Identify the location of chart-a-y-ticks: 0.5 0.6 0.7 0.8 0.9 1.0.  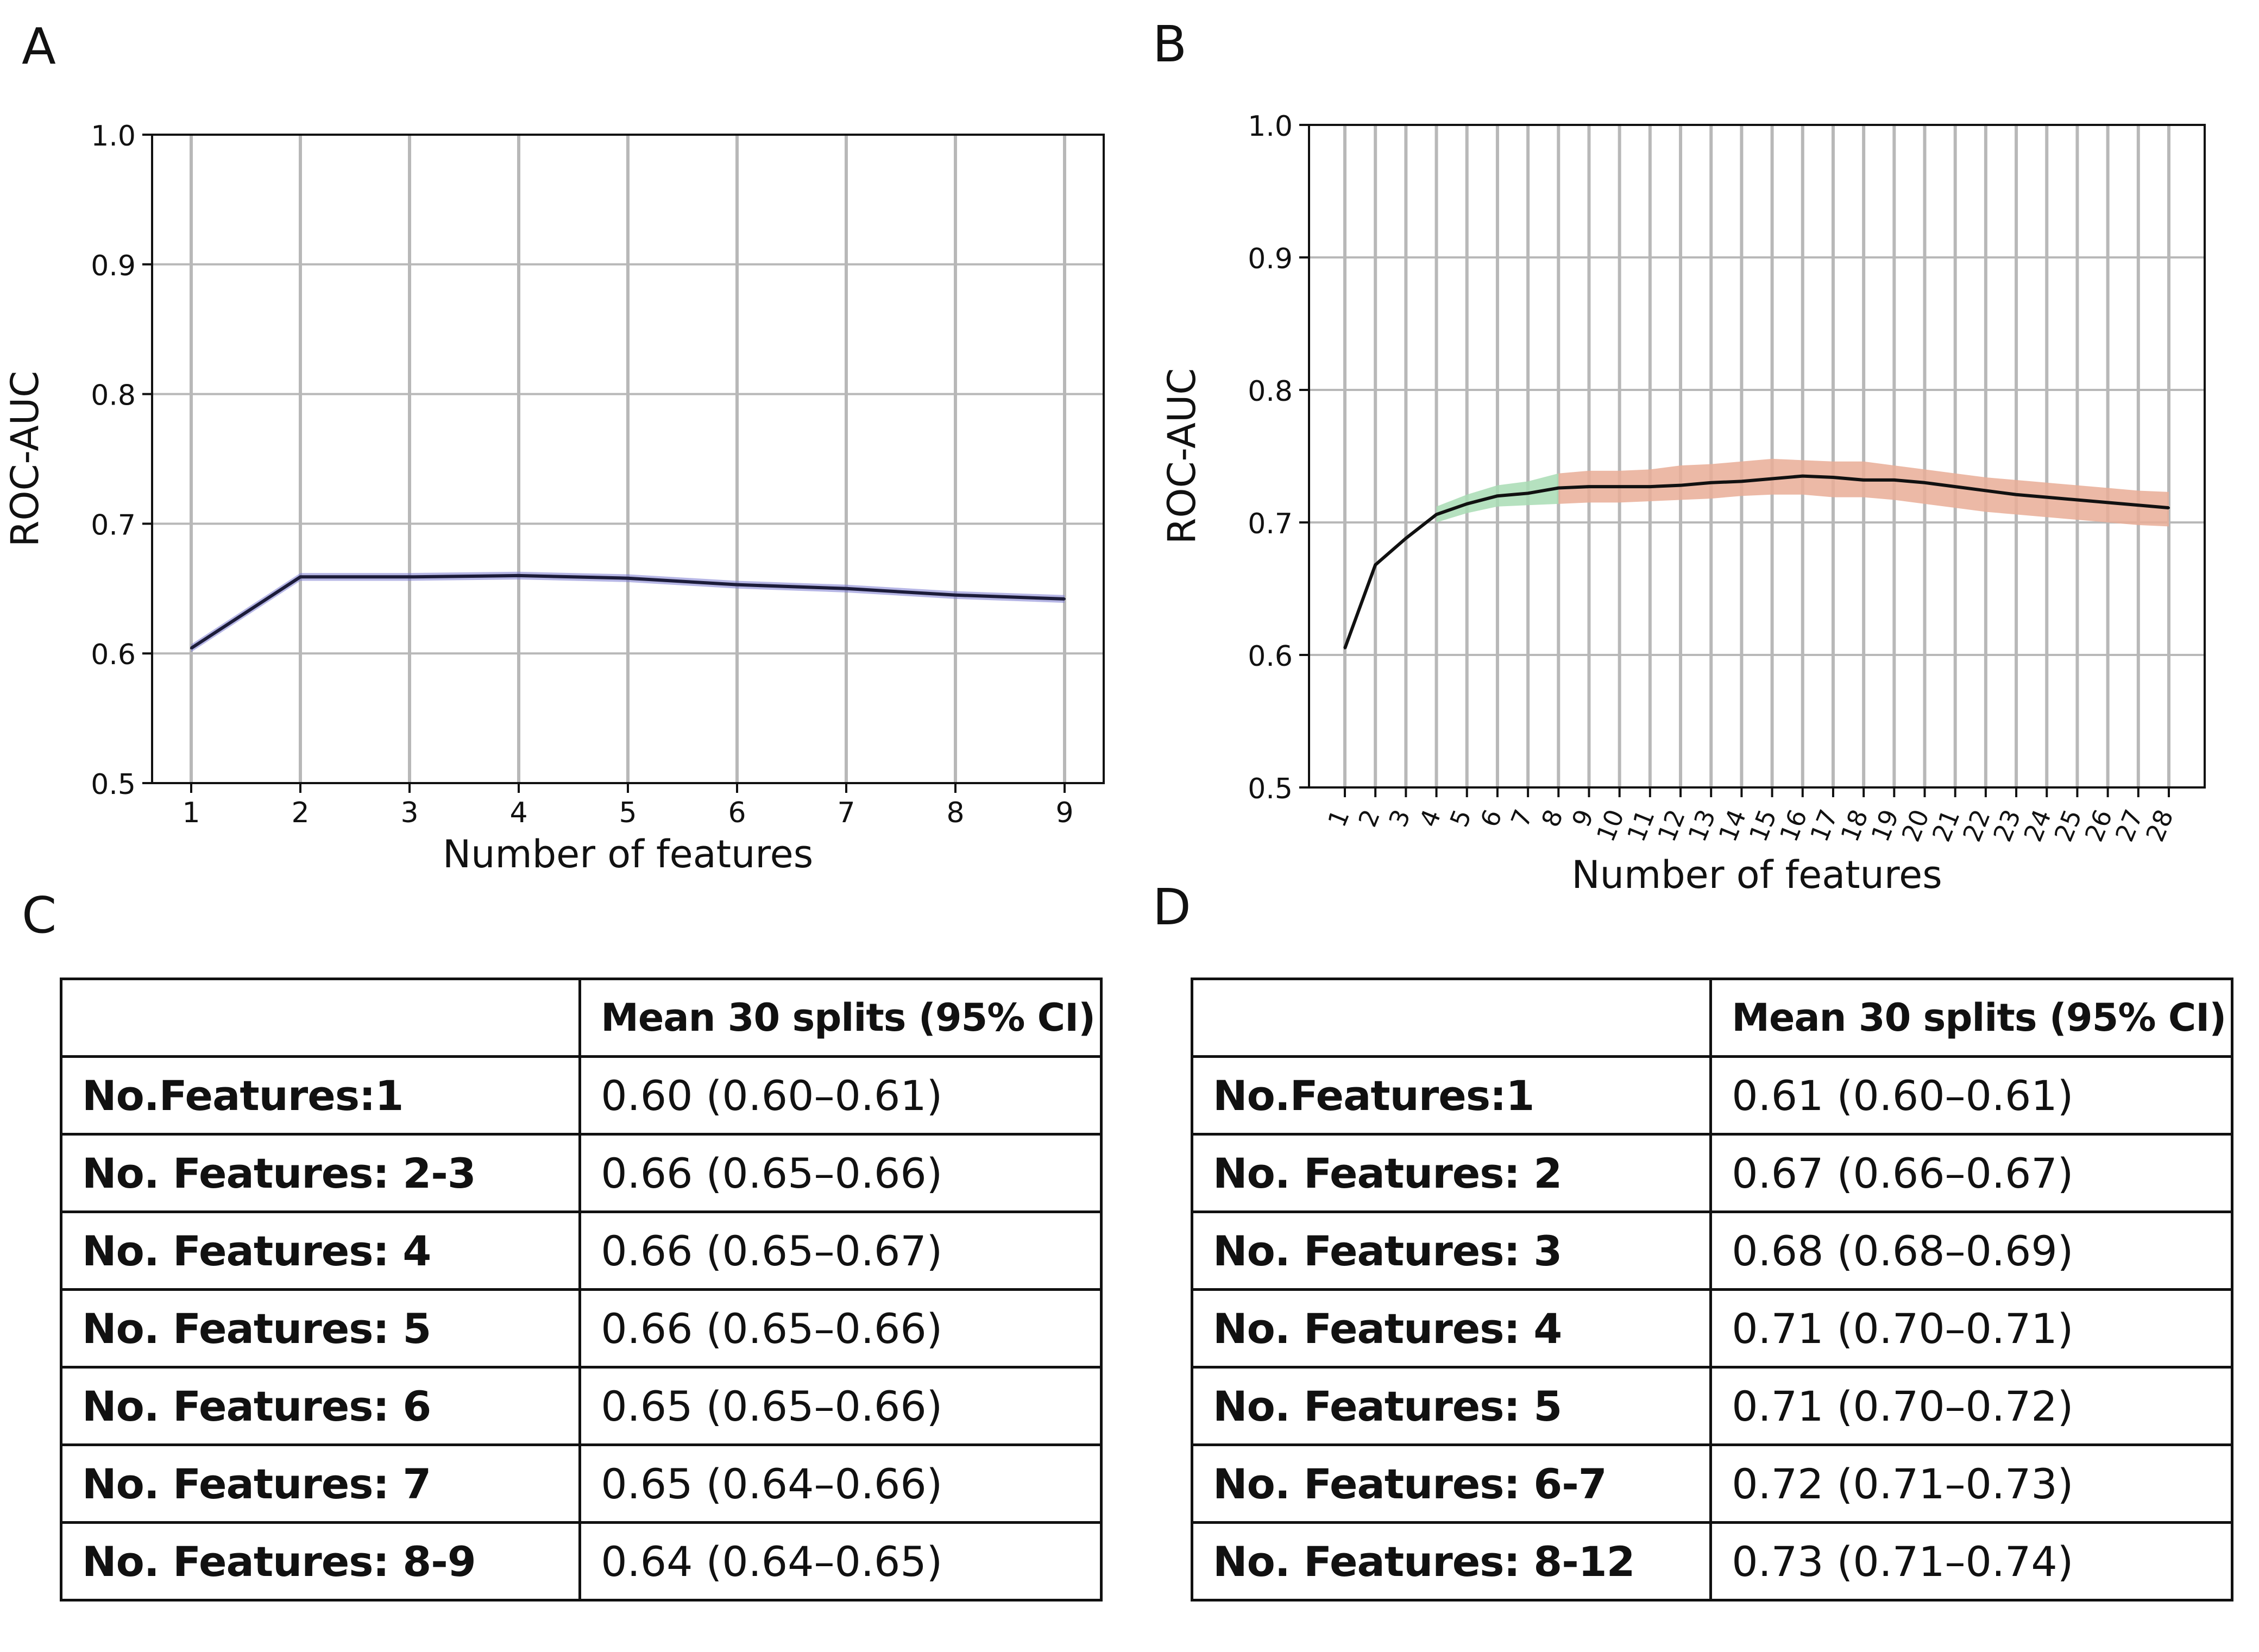
(121, 460).